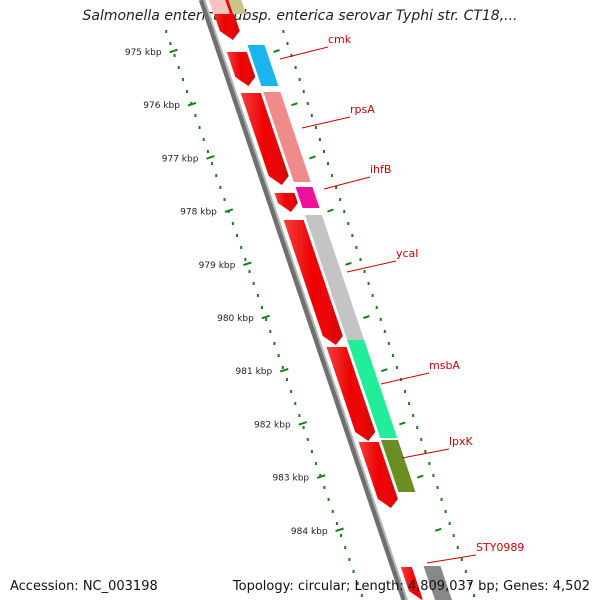 The height and width of the screenshot is (600, 600). I want to click on leader-cmk, so click(304, 53).